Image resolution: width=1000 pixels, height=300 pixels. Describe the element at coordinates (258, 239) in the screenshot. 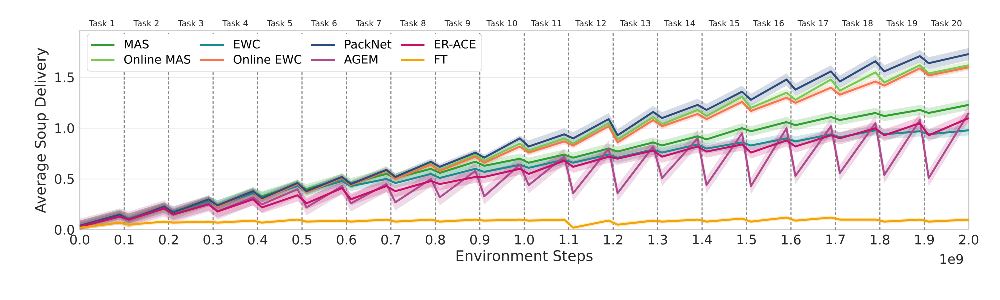

I see `x-tick-label: 0.4` at that location.